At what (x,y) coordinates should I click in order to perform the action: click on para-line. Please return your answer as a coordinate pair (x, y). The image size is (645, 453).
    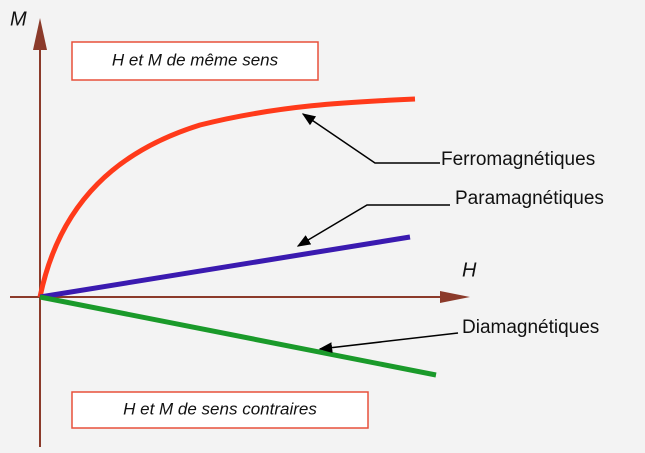
    Looking at the image, I should click on (225, 267).